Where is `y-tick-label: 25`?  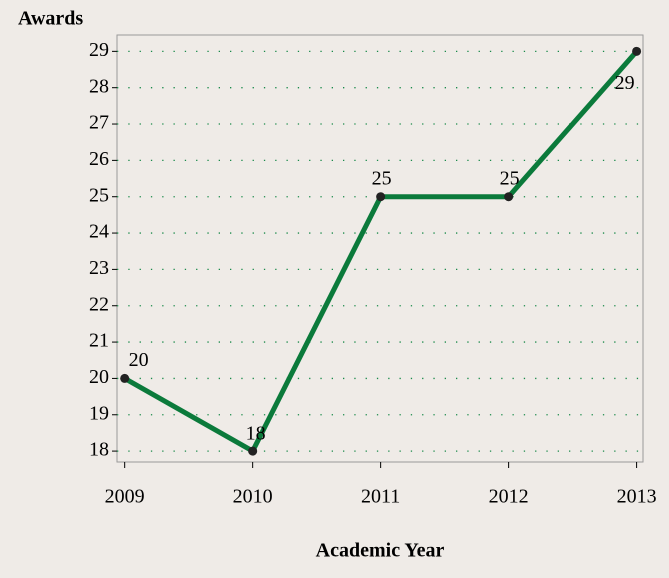
y-tick-label: 25 is located at coordinates (99, 195).